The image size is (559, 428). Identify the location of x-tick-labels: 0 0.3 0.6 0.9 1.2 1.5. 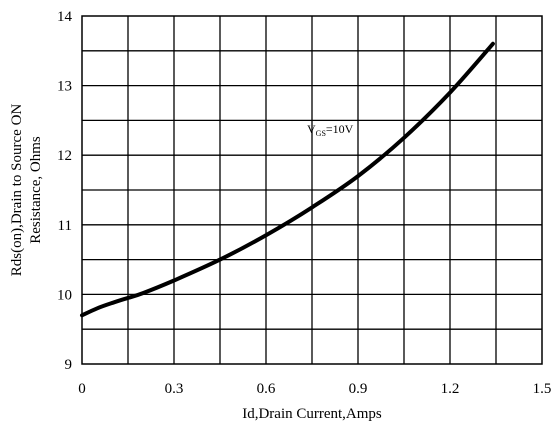
(314, 389).